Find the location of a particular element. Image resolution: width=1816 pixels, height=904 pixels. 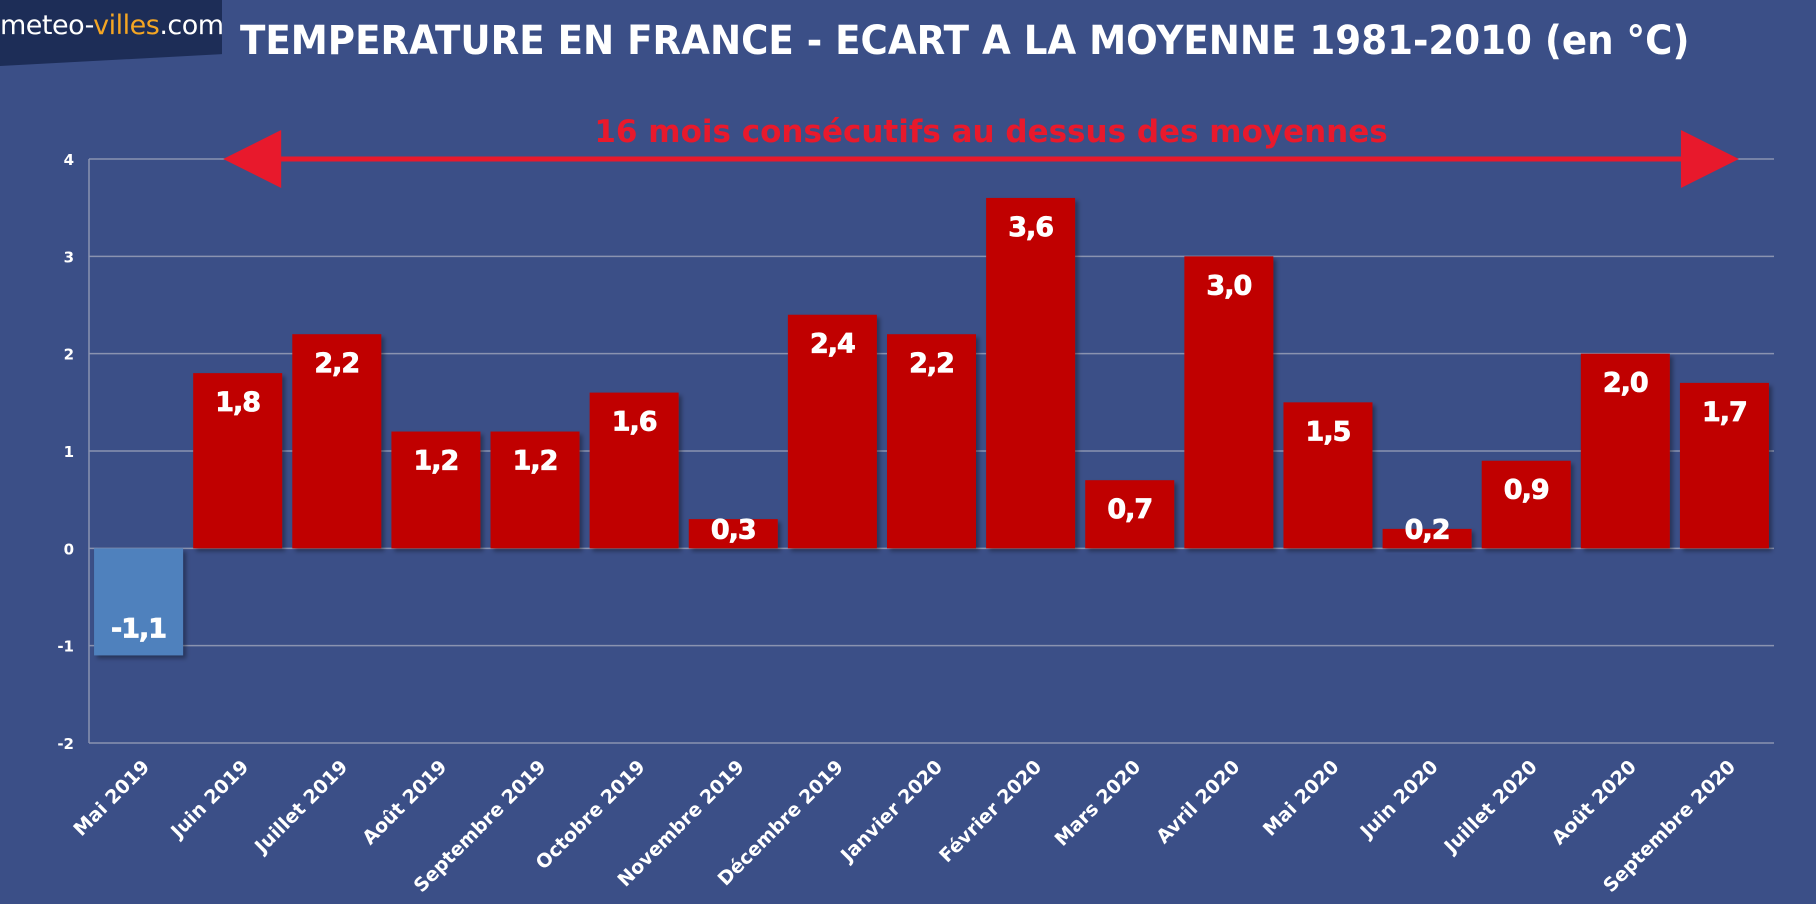

data-label: 1,5 is located at coordinates (1328, 431).